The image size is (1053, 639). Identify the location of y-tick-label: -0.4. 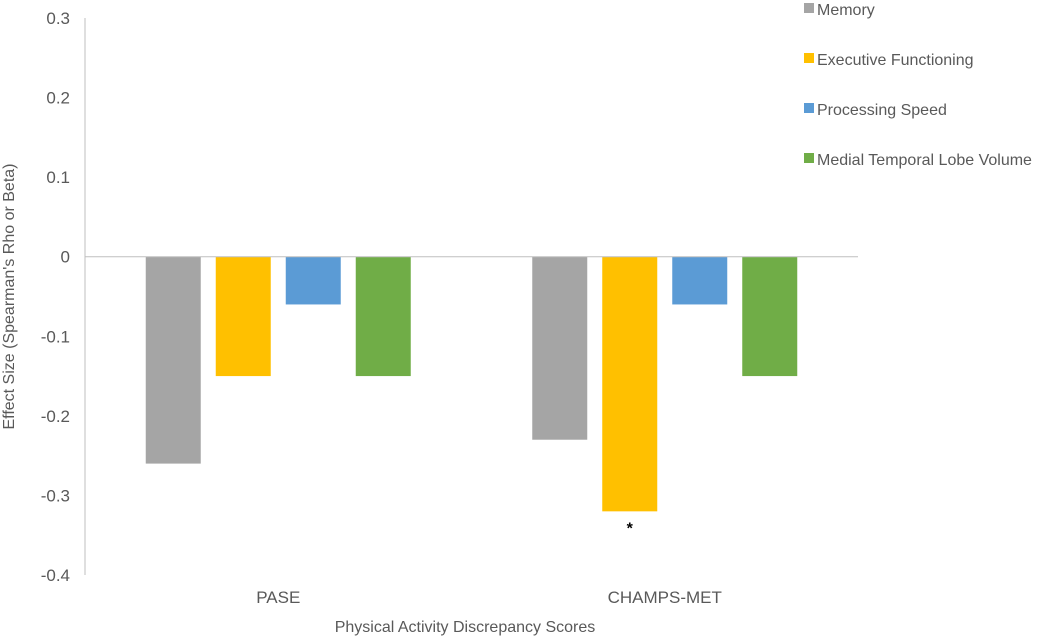
(55, 575).